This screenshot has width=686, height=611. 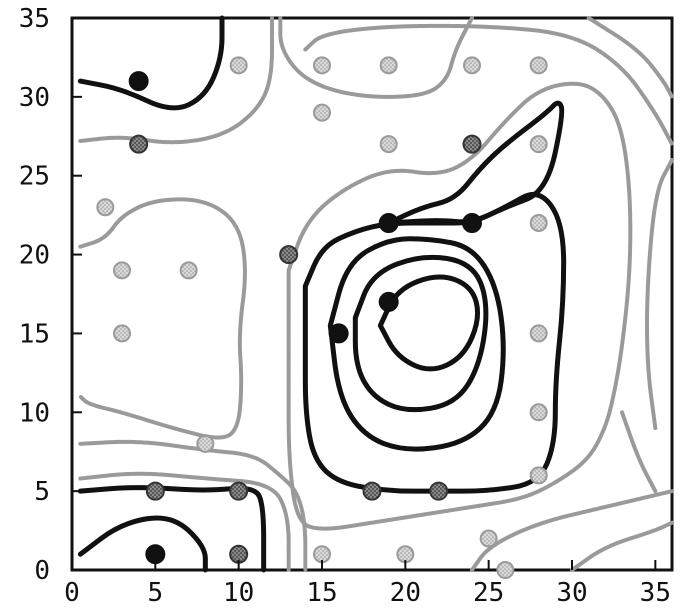 What do you see at coordinates (488, 593) in the screenshot?
I see `x-tick-label: 25` at bounding box center [488, 593].